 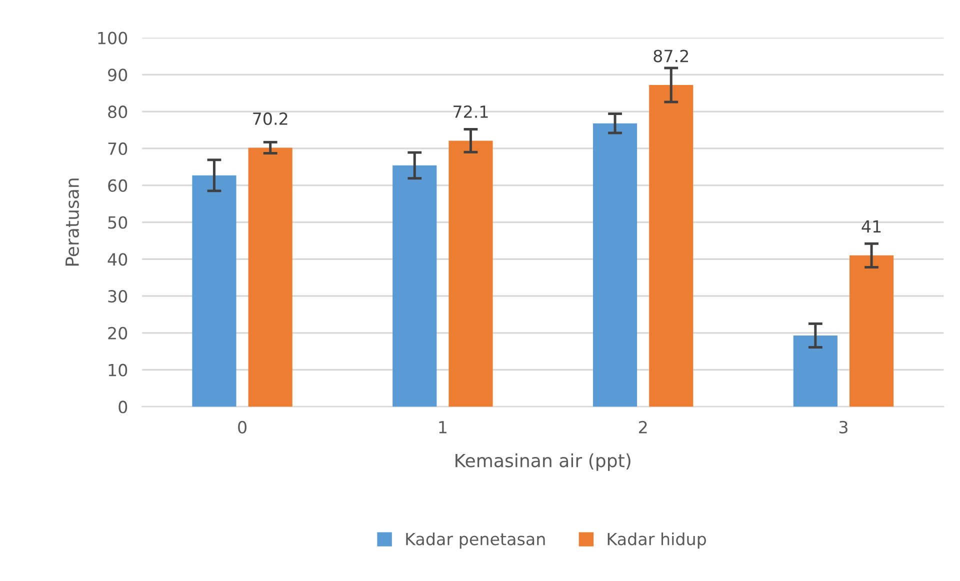 I want to click on y-tick-label: 30, so click(x=118, y=296).